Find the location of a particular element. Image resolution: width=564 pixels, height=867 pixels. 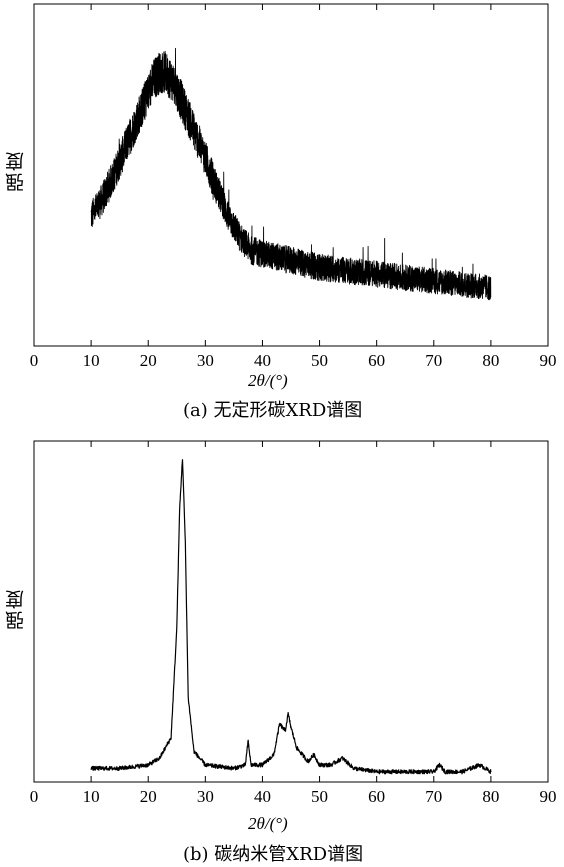

chart-b-ylabel: 强度 is located at coordinates (16, 609).